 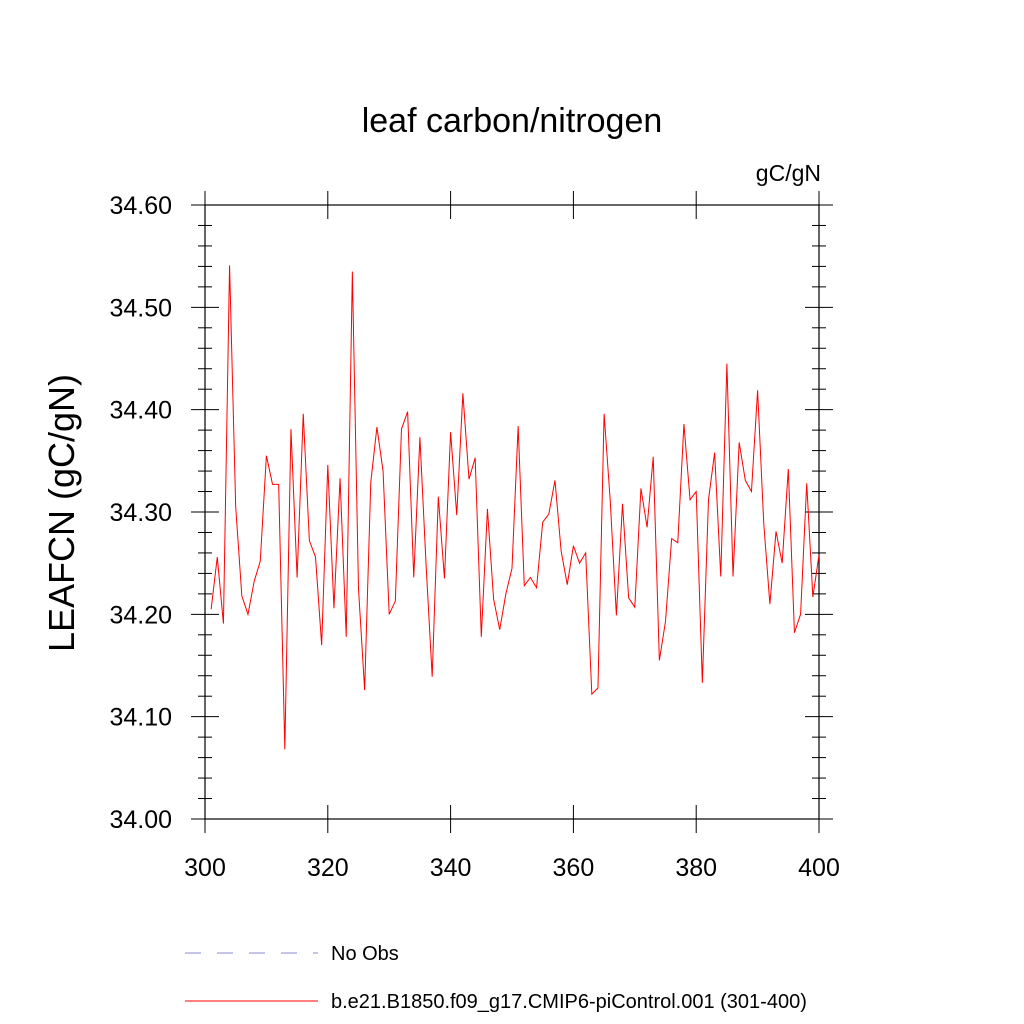 I want to click on units-label: gC/gN, so click(x=788, y=173).